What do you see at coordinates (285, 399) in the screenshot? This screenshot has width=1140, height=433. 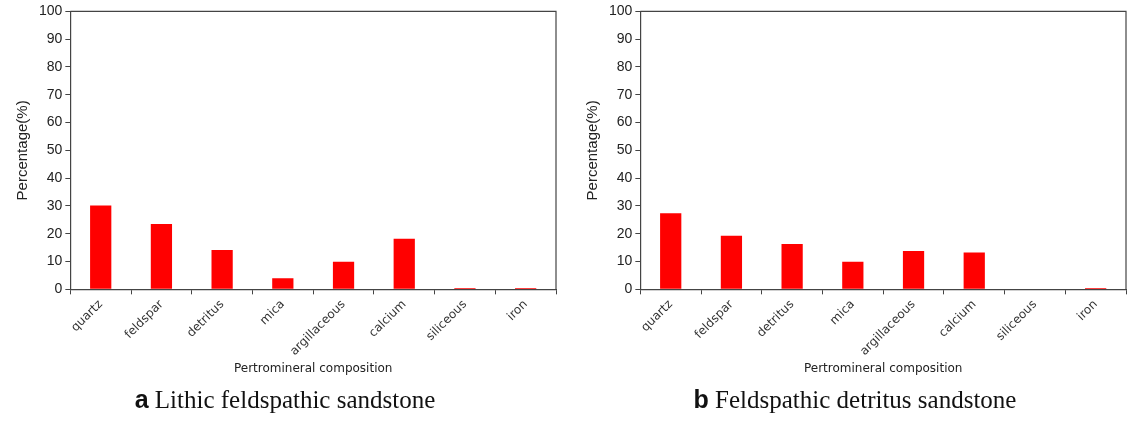 I see `text: a Lithic feldspathic sandstone` at bounding box center [285, 399].